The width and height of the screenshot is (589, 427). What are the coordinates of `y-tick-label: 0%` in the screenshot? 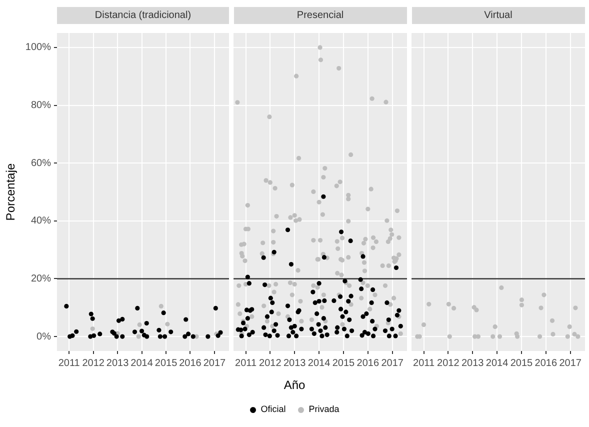 It's located at (44, 336).